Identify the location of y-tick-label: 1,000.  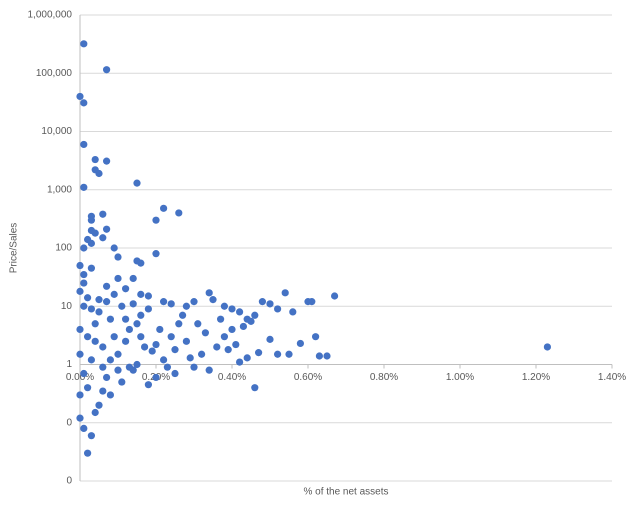
(59, 189).